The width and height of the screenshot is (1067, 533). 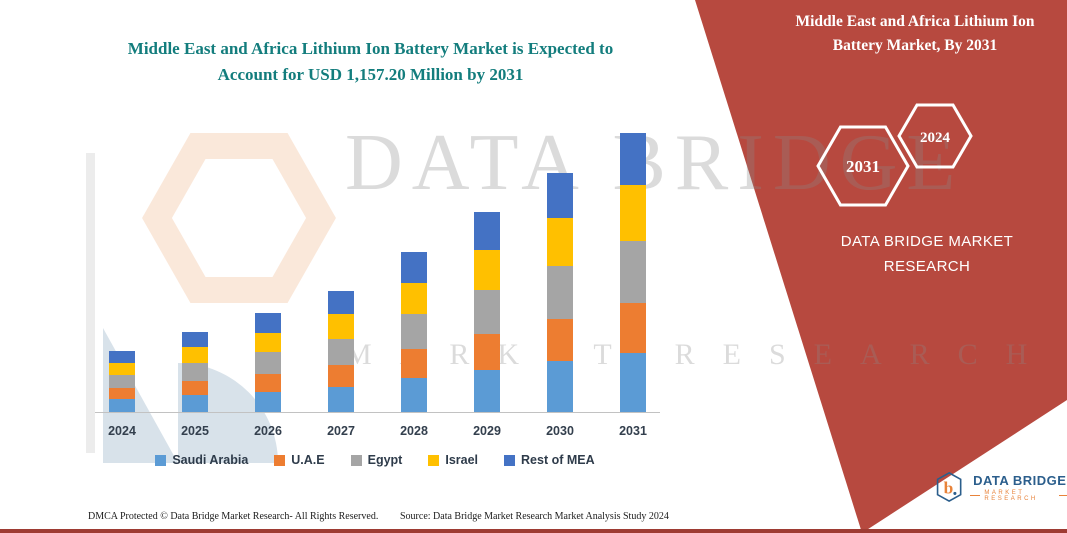 What do you see at coordinates (268, 342) in the screenshot?
I see `segment-israel-2026` at bounding box center [268, 342].